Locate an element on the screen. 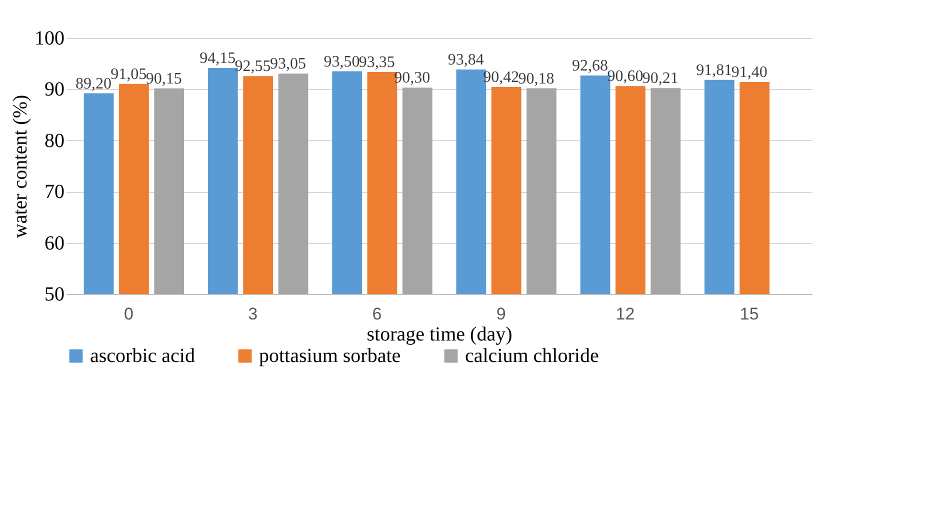 The width and height of the screenshot is (943, 509). y-tick-label: 90 is located at coordinates (54, 89).